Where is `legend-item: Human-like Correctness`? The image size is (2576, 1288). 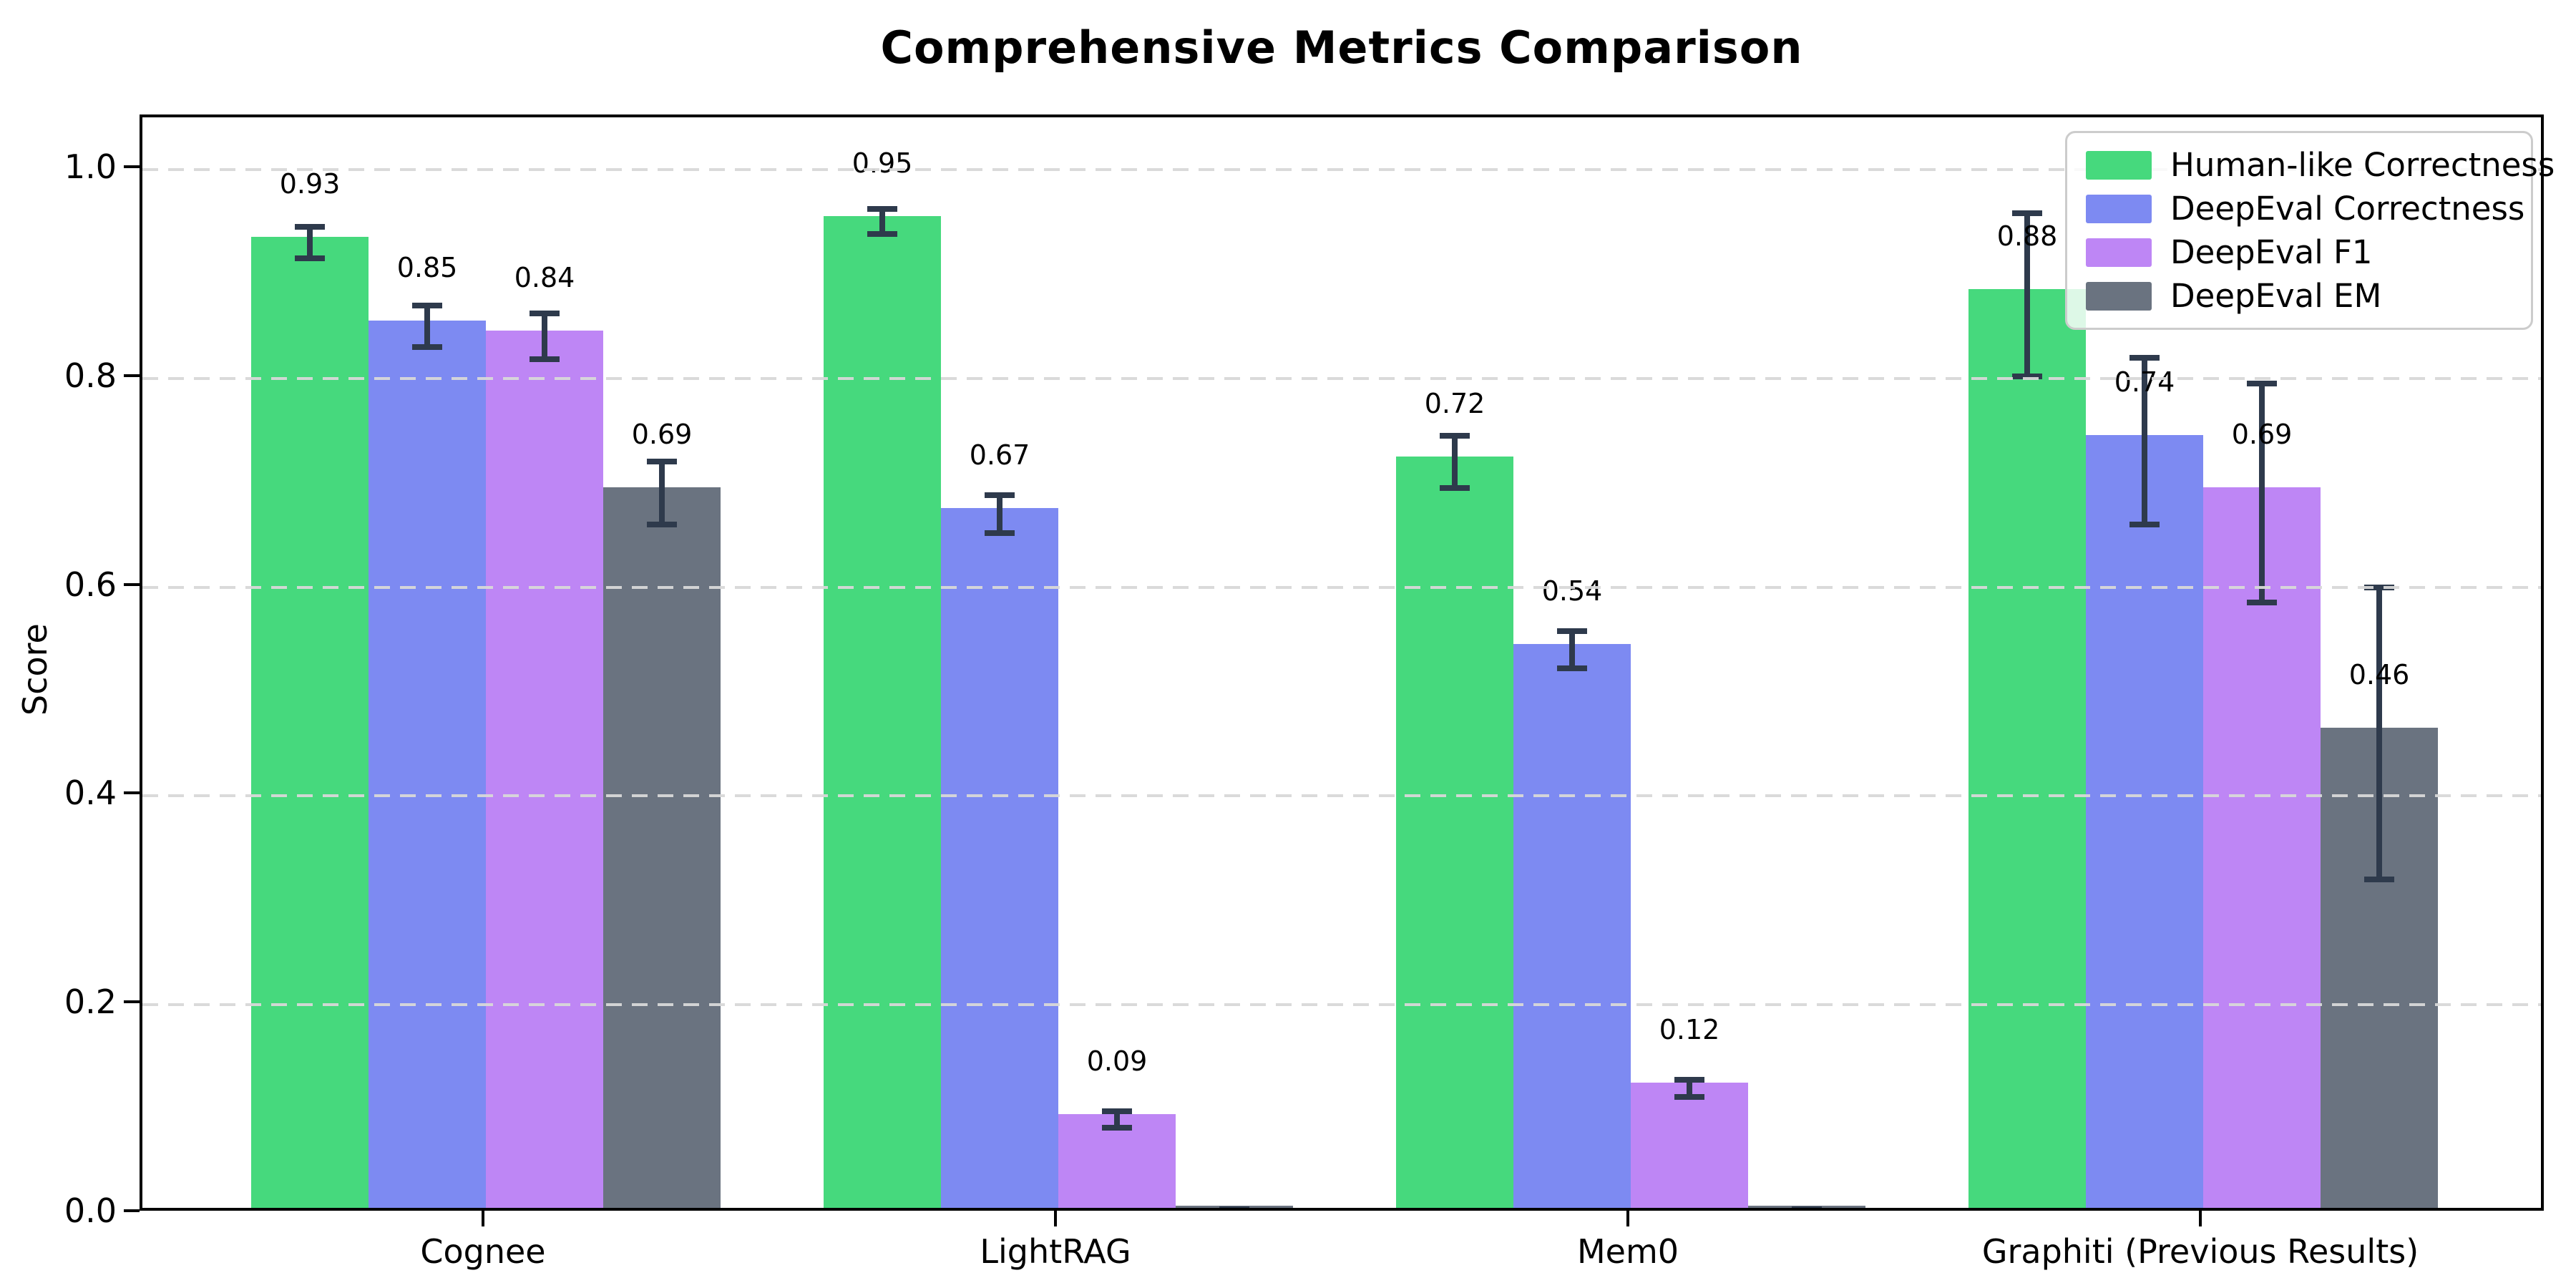 legend-item: Human-like Correctness is located at coordinates (2320, 165).